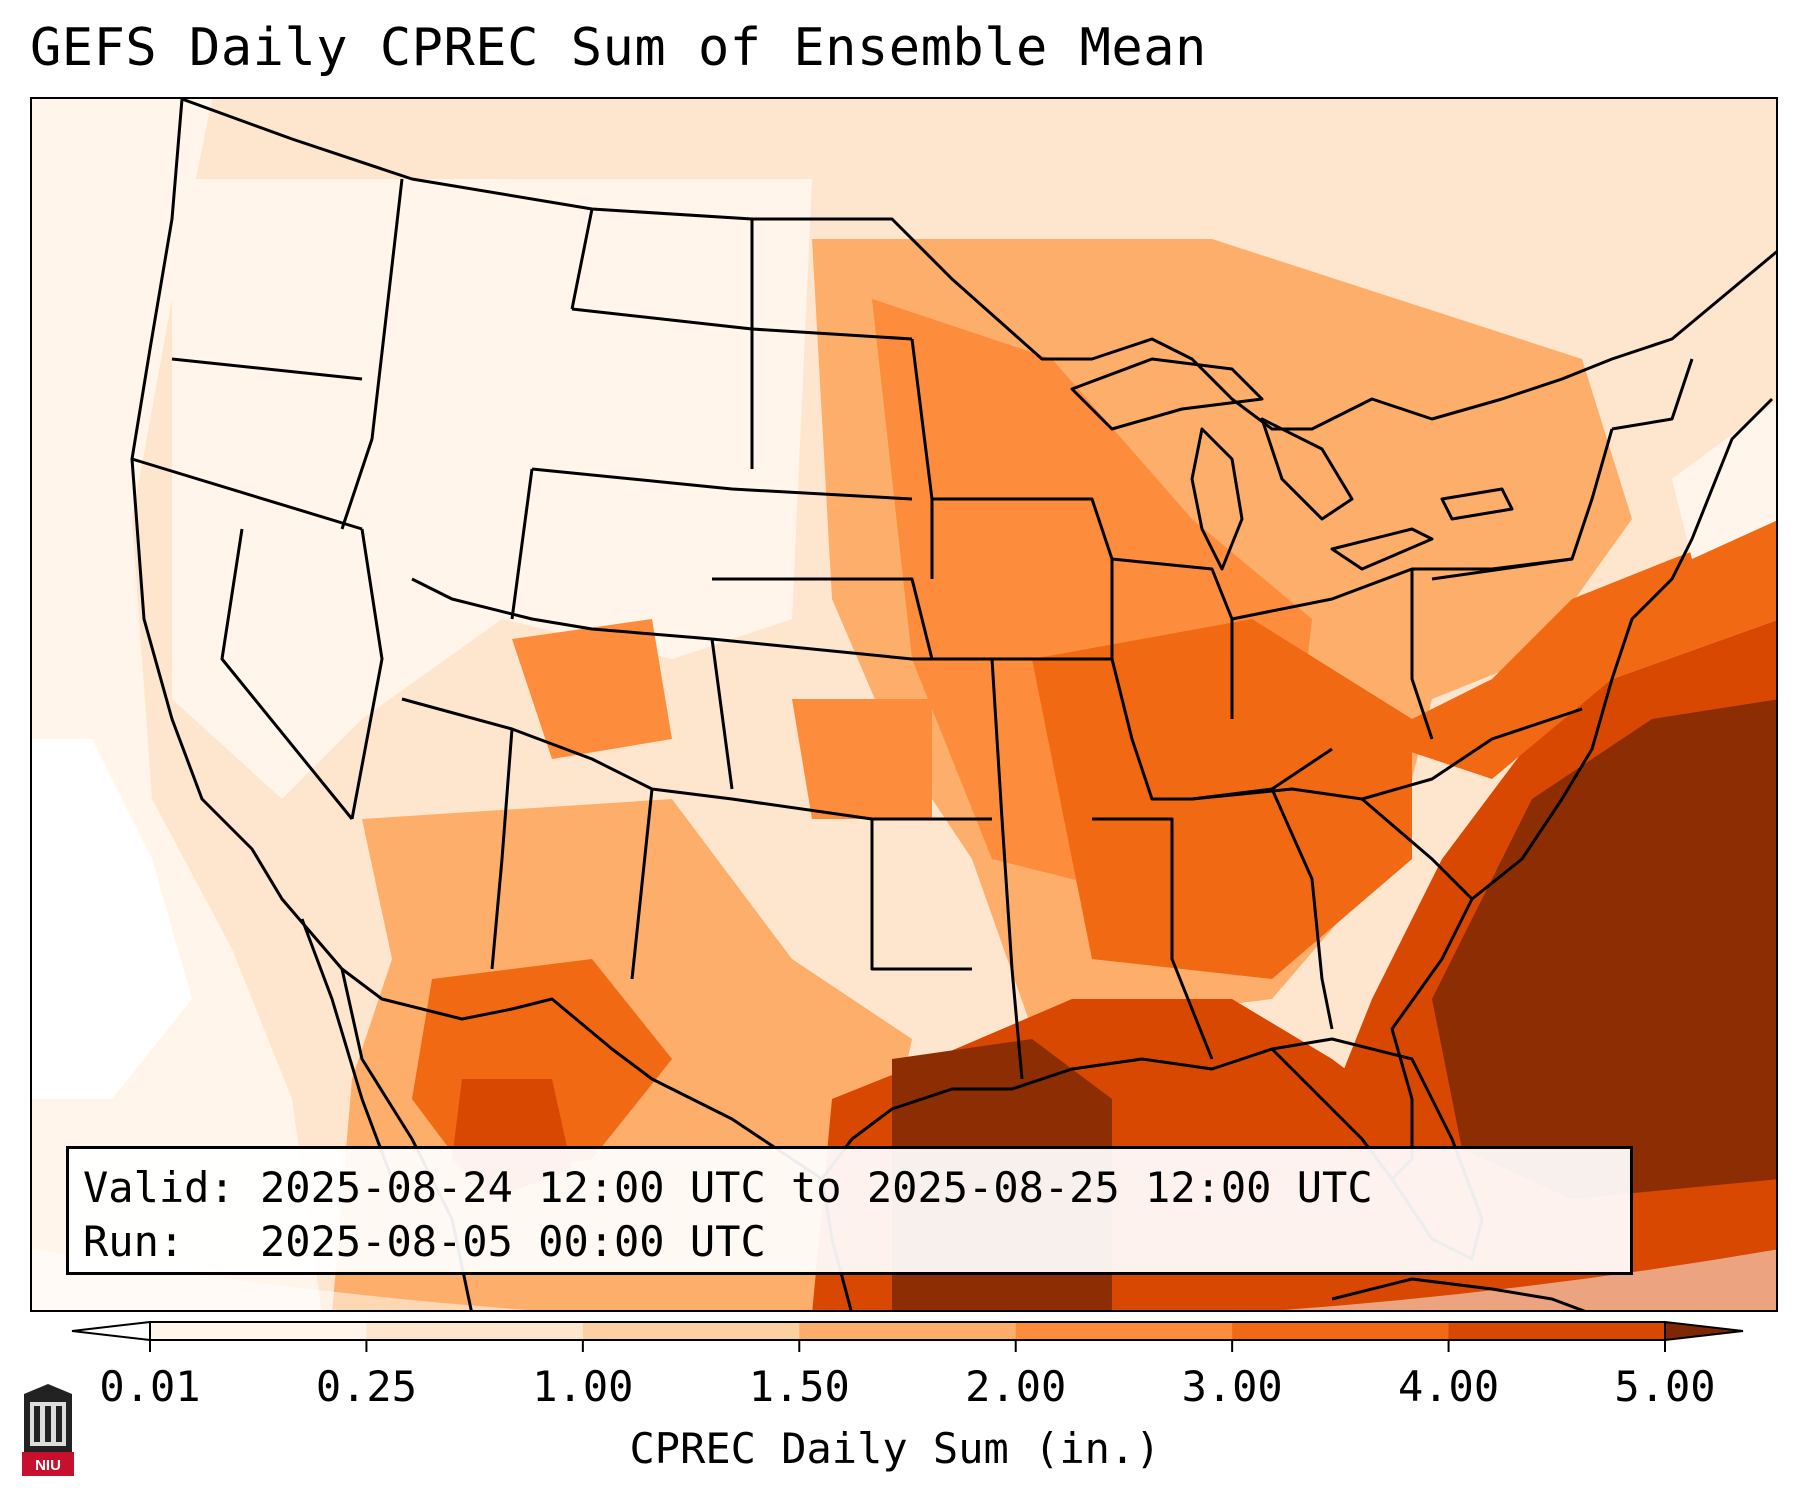  I want to click on field-atlantic-edge, so click(1574, 649).